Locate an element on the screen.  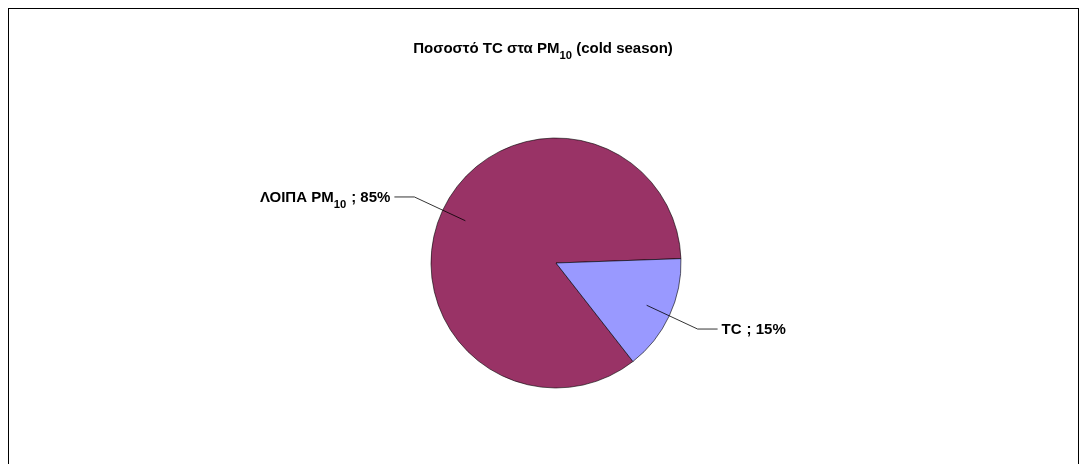
data-label: ; 15% is located at coordinates (766, 329).